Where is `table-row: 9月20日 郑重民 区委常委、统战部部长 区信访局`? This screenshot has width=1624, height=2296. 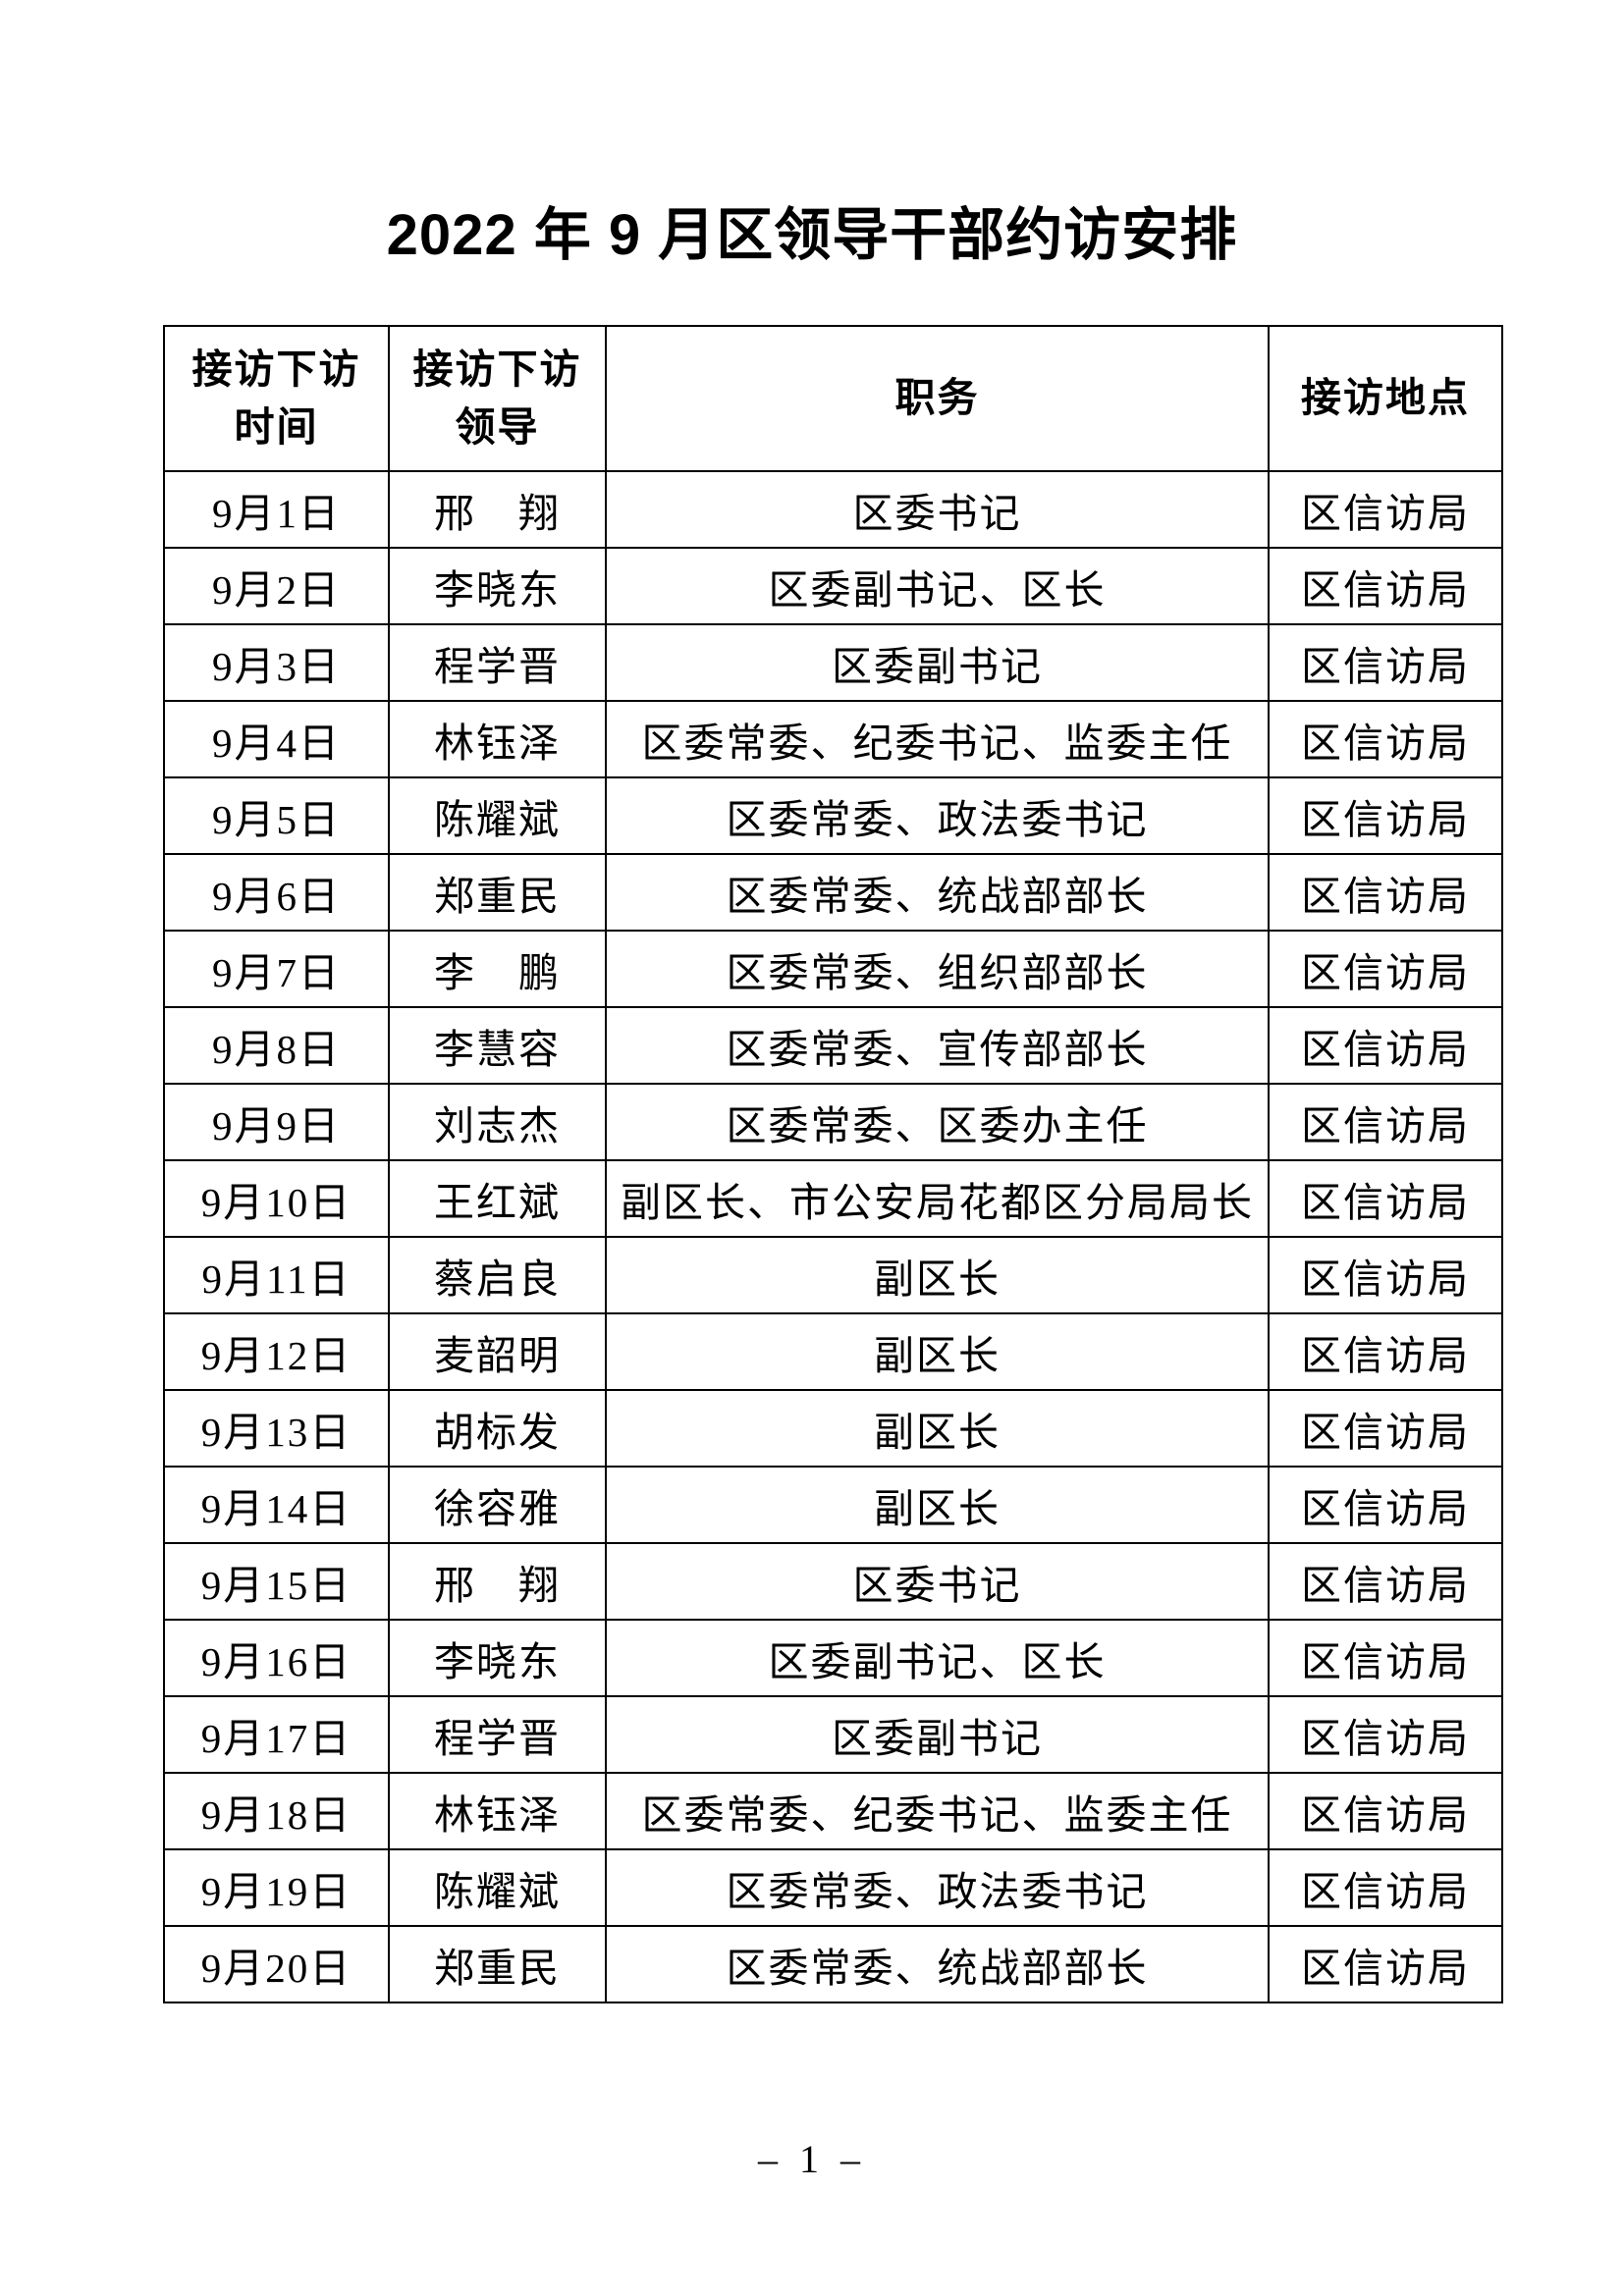 table-row: 9月20日 郑重民 区委常委、统战部部长 区信访局 is located at coordinates (833, 1964).